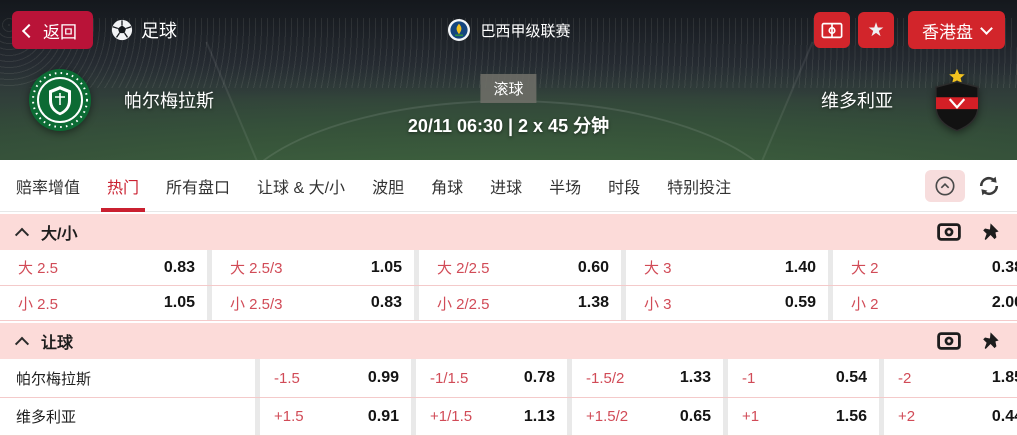 This screenshot has height=436, width=1017. Describe the element at coordinates (386, 267) in the screenshot. I see `odds-value: 1.05` at that location.